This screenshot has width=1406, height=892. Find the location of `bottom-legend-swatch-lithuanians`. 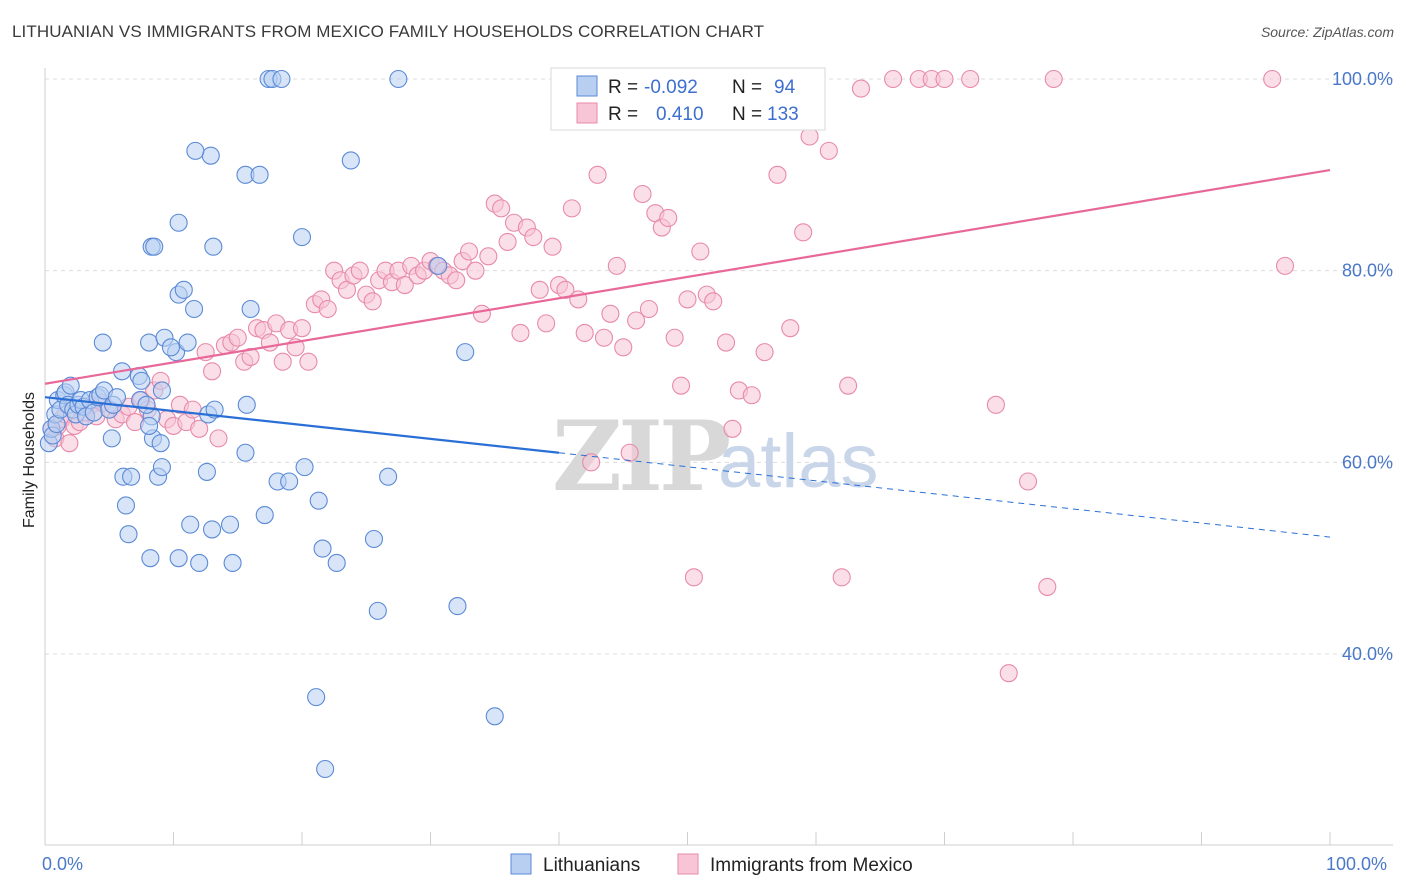

bottom-legend-swatch-lithuanians is located at coordinates (521, 864).